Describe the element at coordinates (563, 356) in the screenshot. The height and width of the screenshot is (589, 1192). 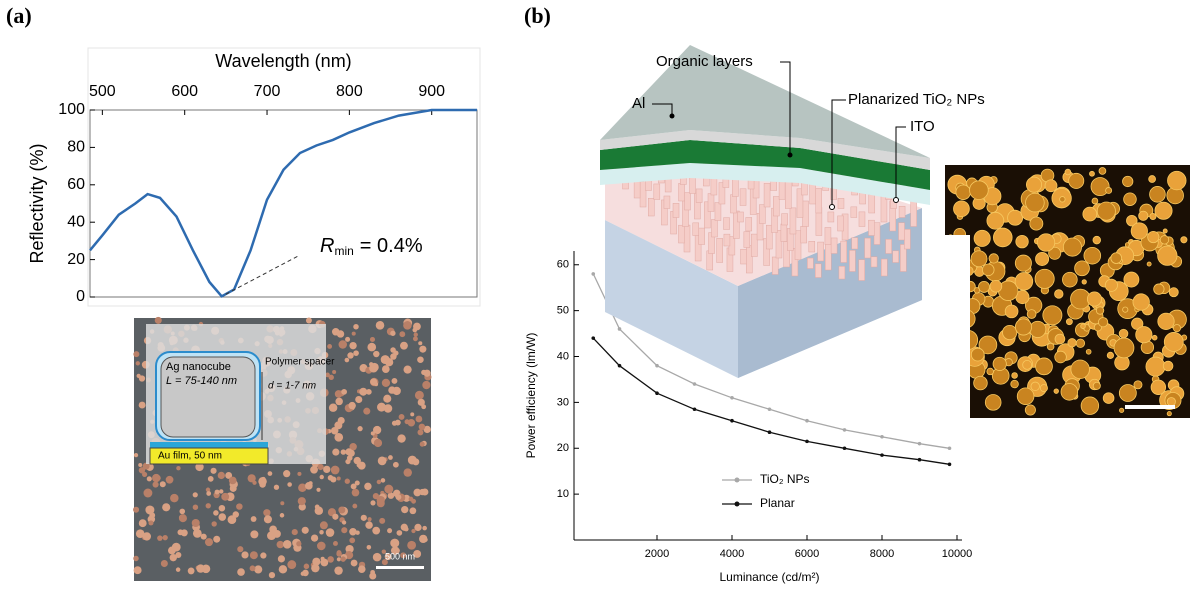
I see `y-tick-label: 40` at that location.